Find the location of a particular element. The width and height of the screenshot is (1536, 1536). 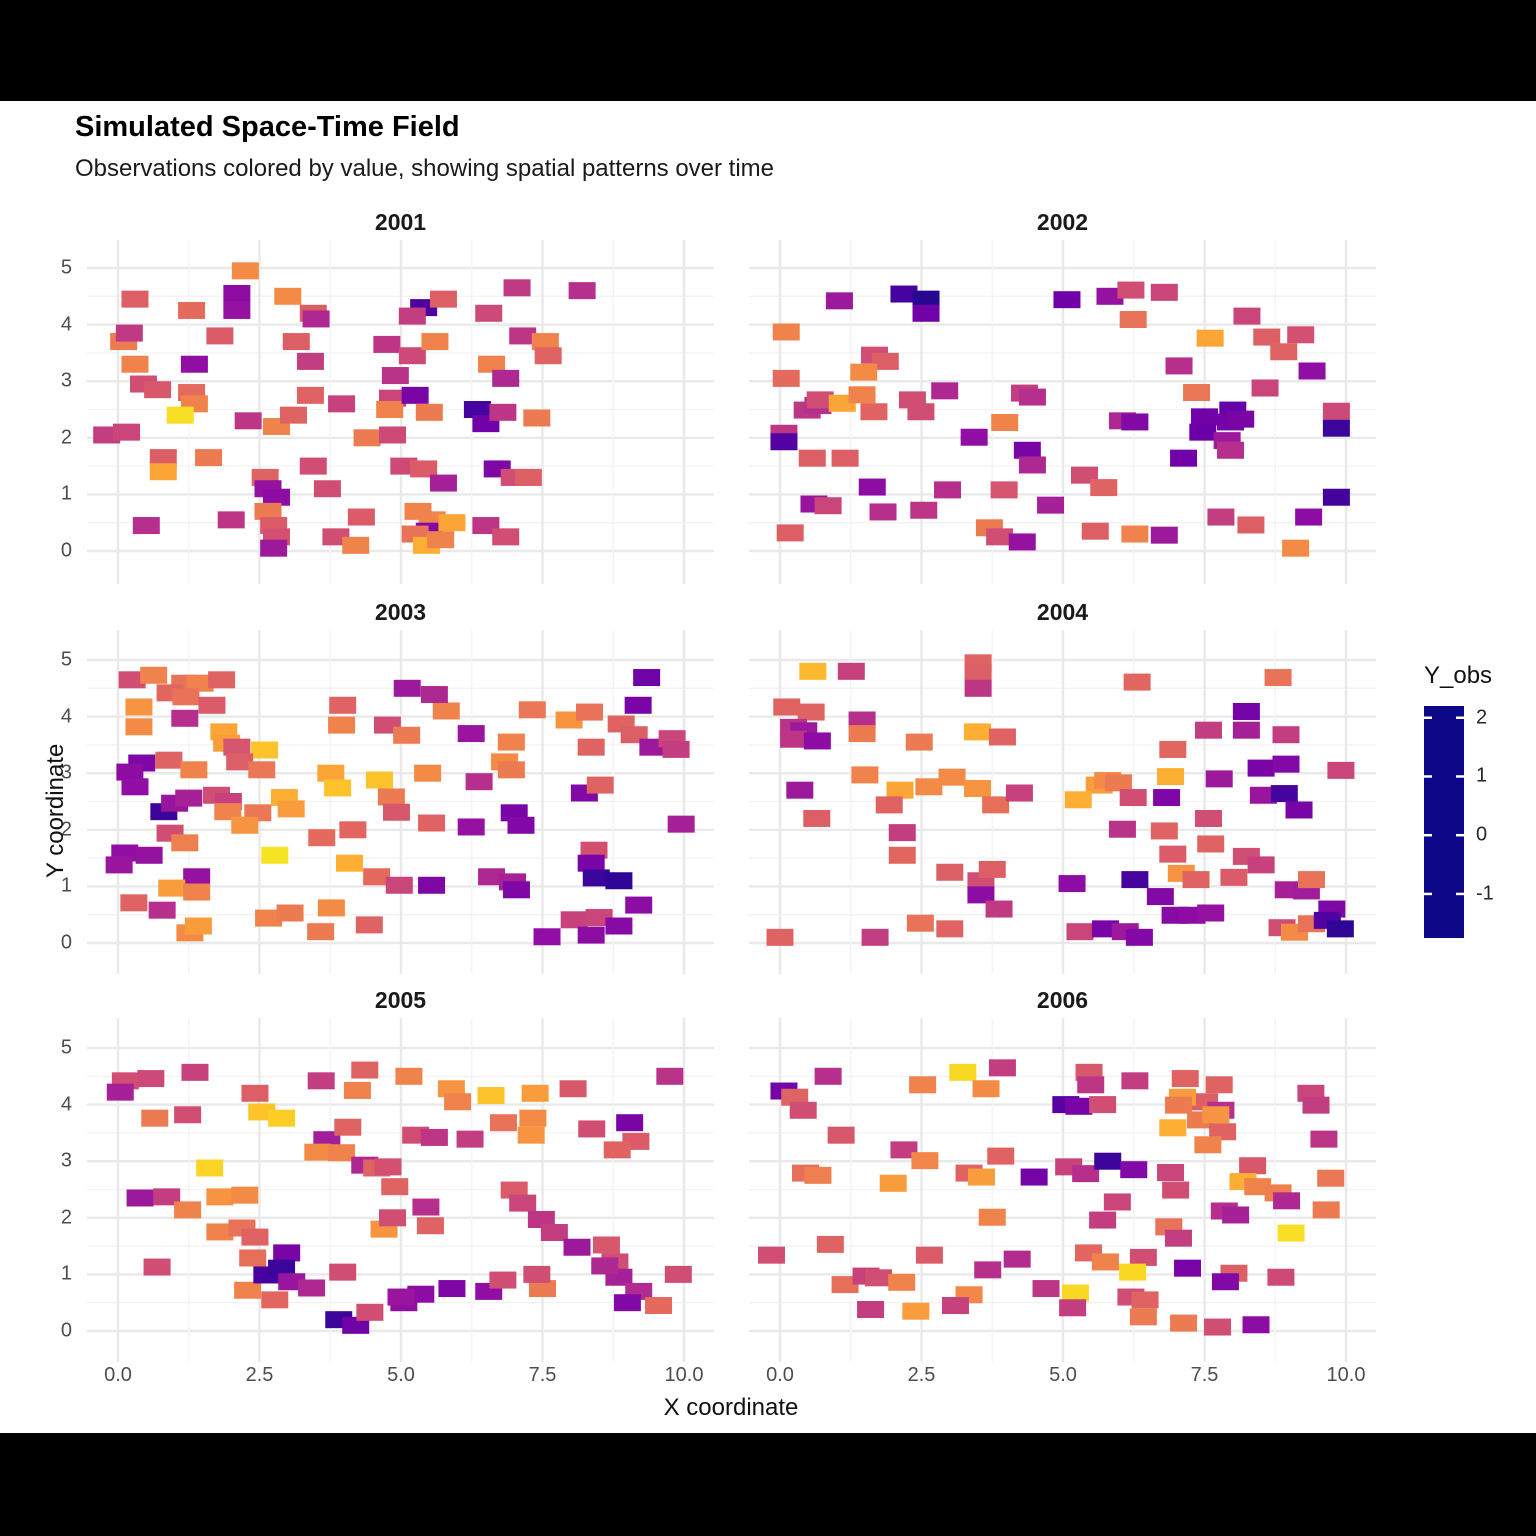

legend-colorbar is located at coordinates (1444, 824).